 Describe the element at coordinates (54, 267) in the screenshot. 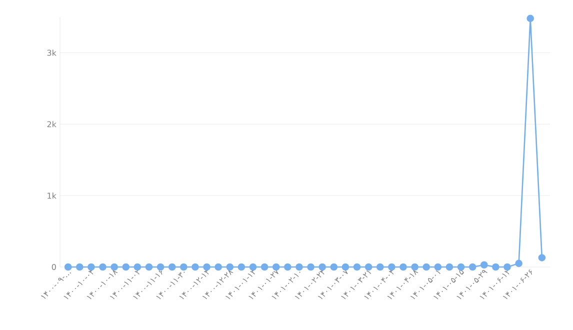

I see `y-tick-label: 0` at that location.